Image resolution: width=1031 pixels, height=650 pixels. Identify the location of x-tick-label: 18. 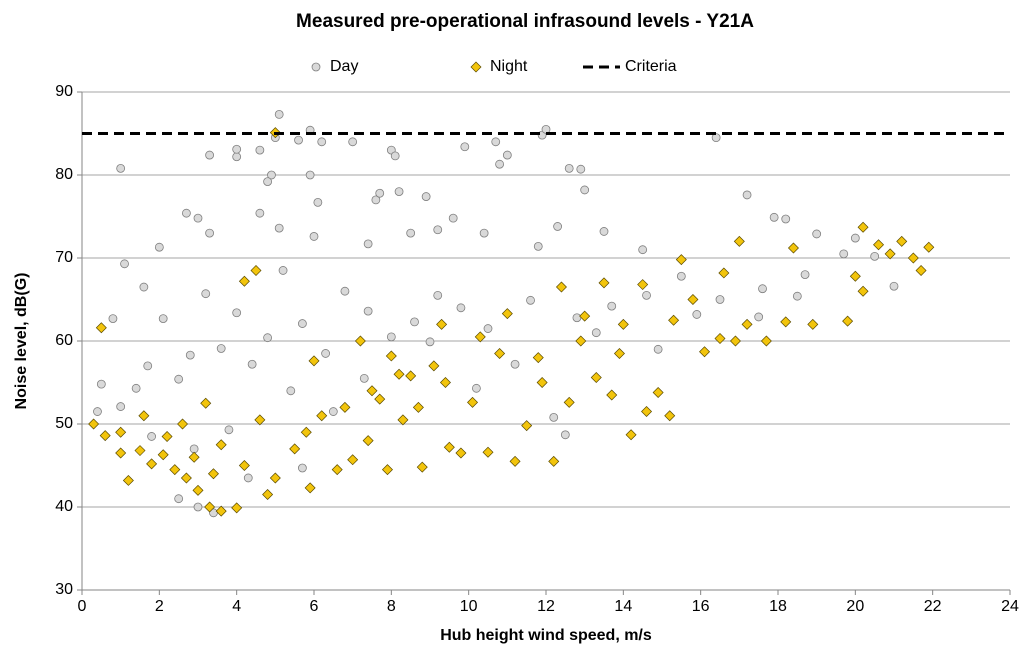
(778, 606).